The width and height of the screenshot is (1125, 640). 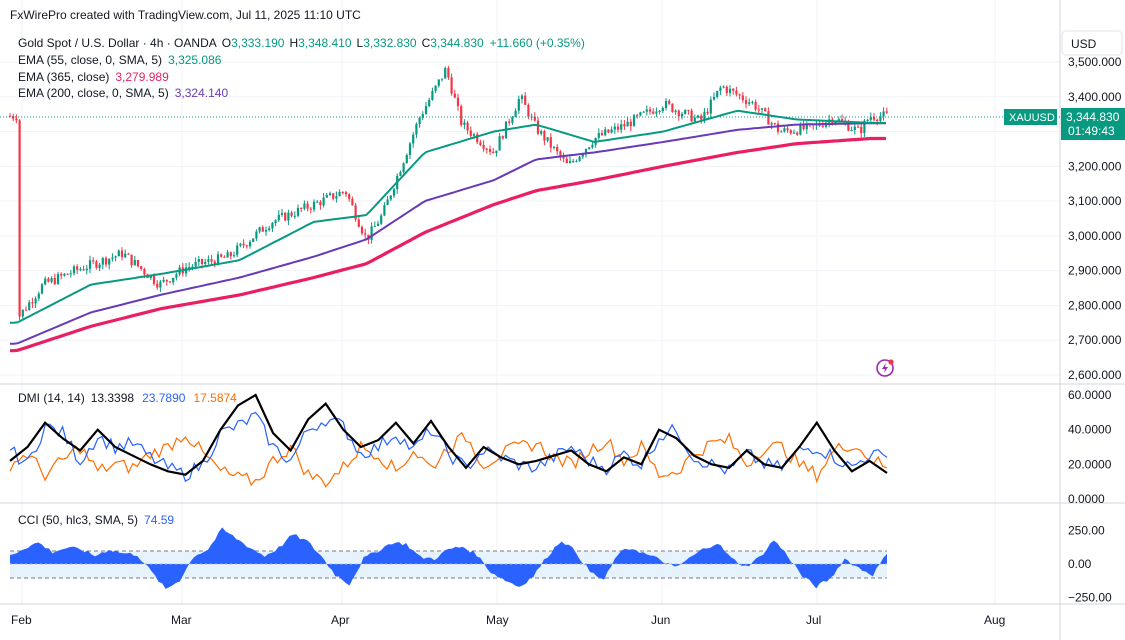 I want to click on dmi-axis: 60.0000 40.0000 20.0000 0.0000, so click(x=1090, y=447).